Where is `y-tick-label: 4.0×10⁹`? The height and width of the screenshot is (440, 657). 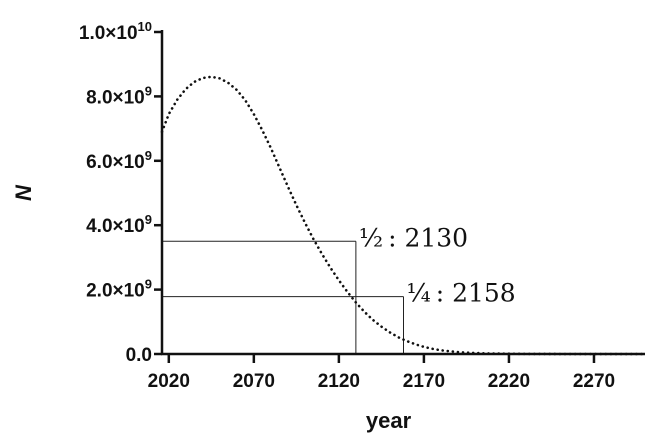 y-tick-label: 4.0×10⁹ is located at coordinates (119, 224).